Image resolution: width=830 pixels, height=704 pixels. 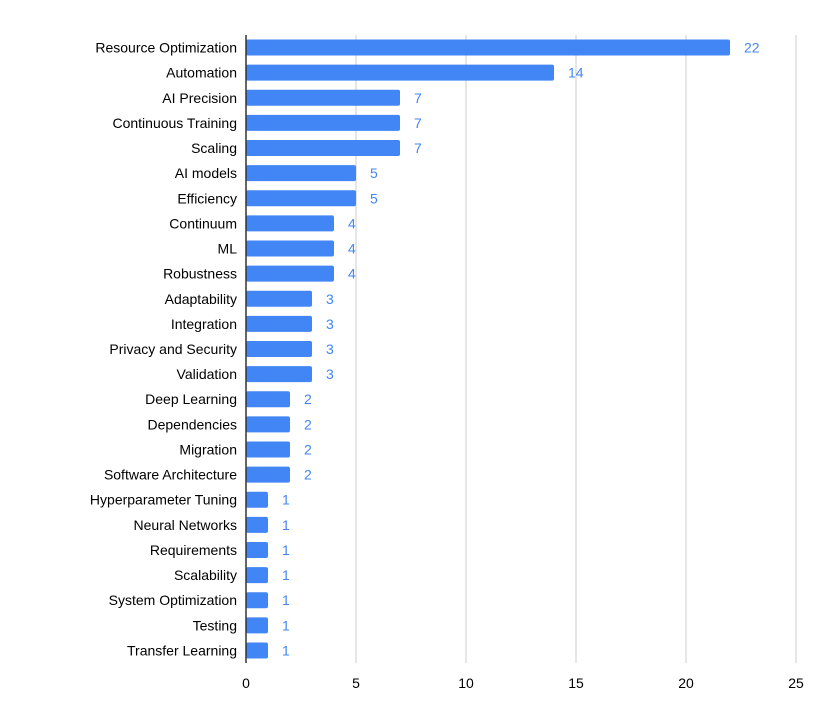 I want to click on category-label: Dependencies, so click(x=192, y=424).